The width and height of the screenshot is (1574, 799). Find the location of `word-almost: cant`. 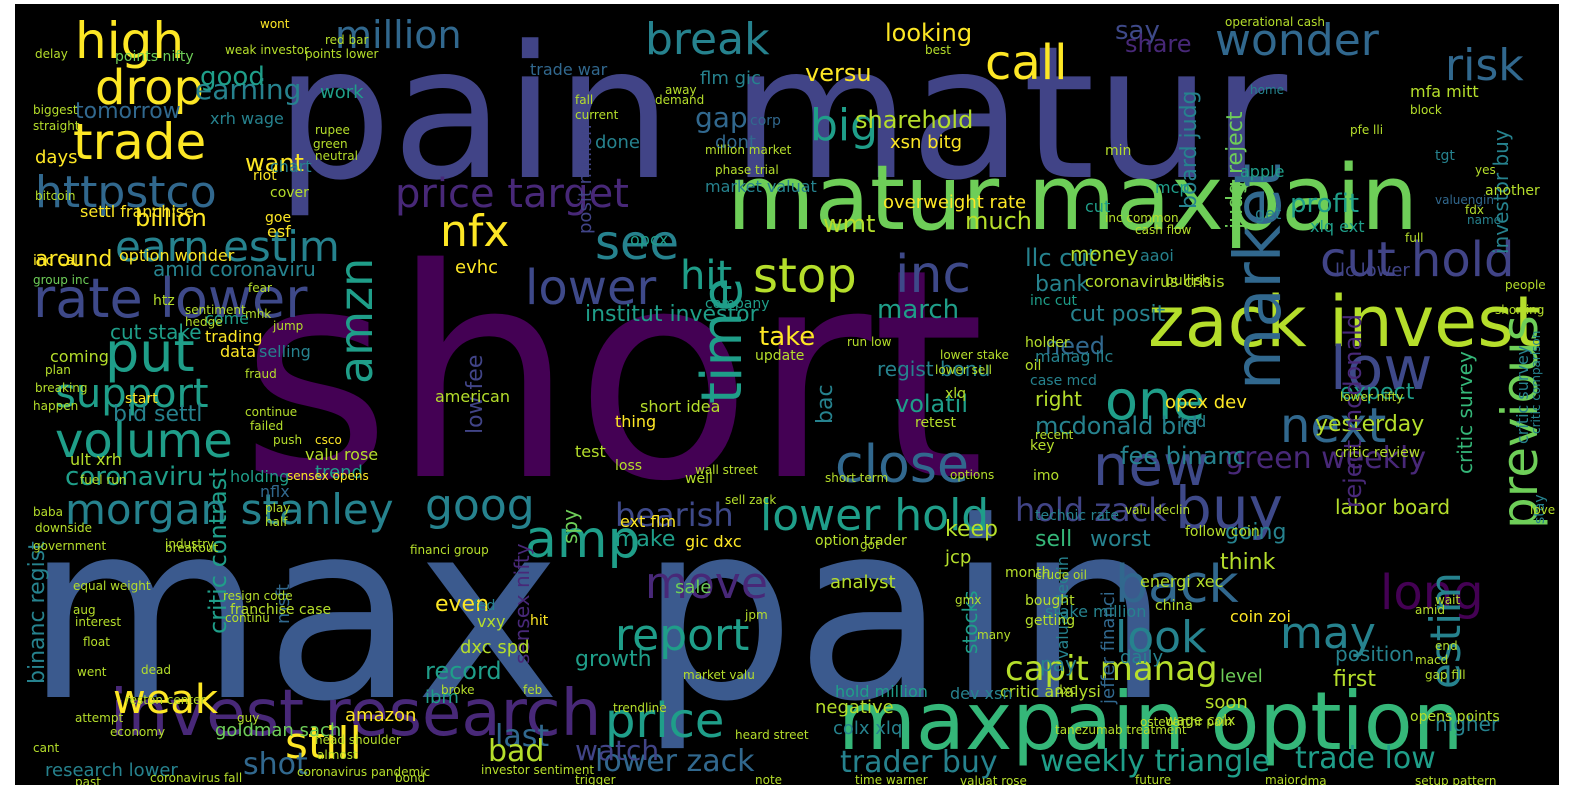

word-almost: cant is located at coordinates (46, 748).